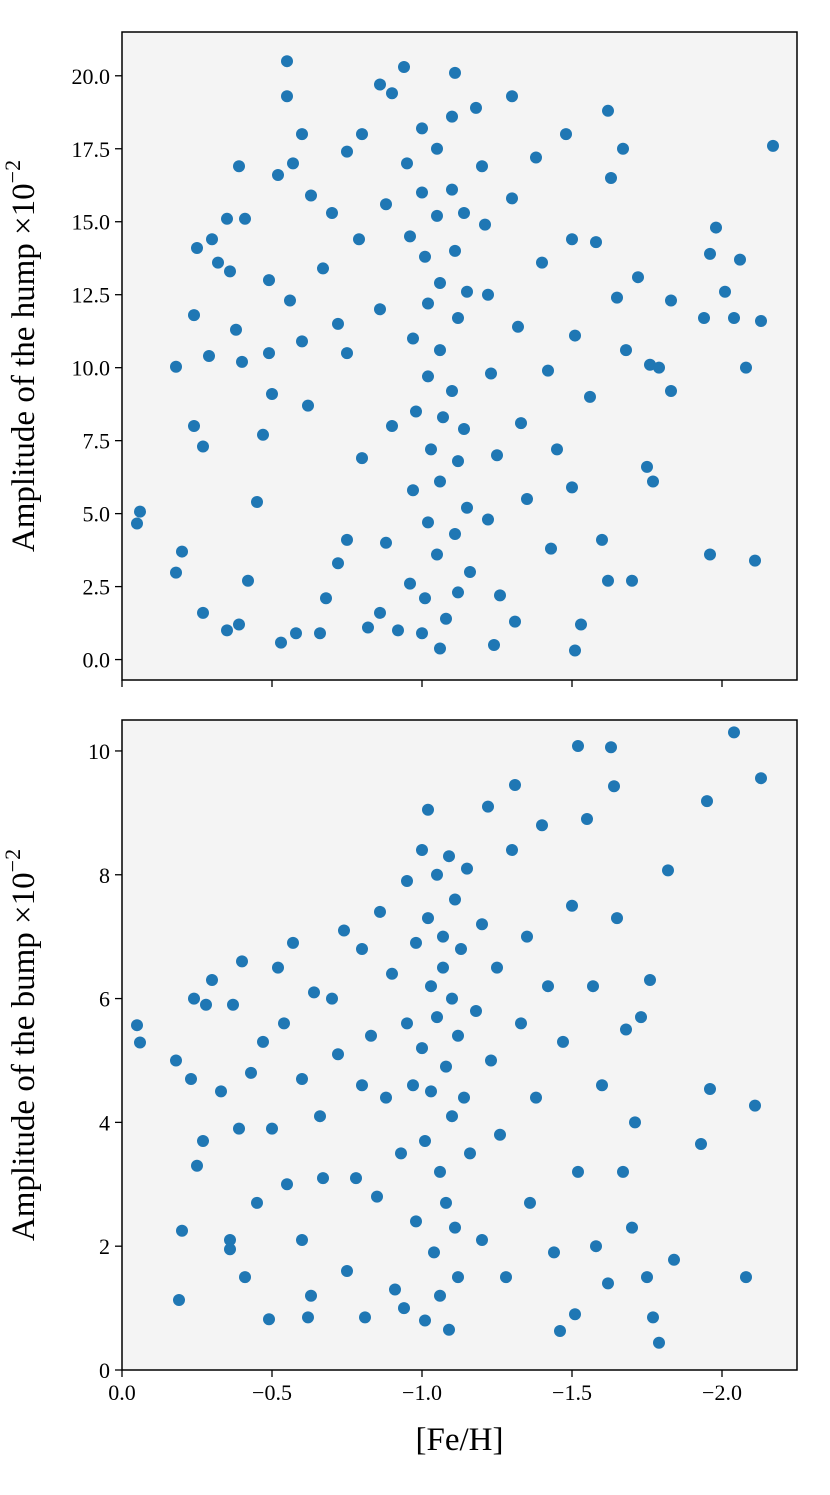  What do you see at coordinates (91, 368) in the screenshot?
I see `y-tick-label: 10.0` at bounding box center [91, 368].